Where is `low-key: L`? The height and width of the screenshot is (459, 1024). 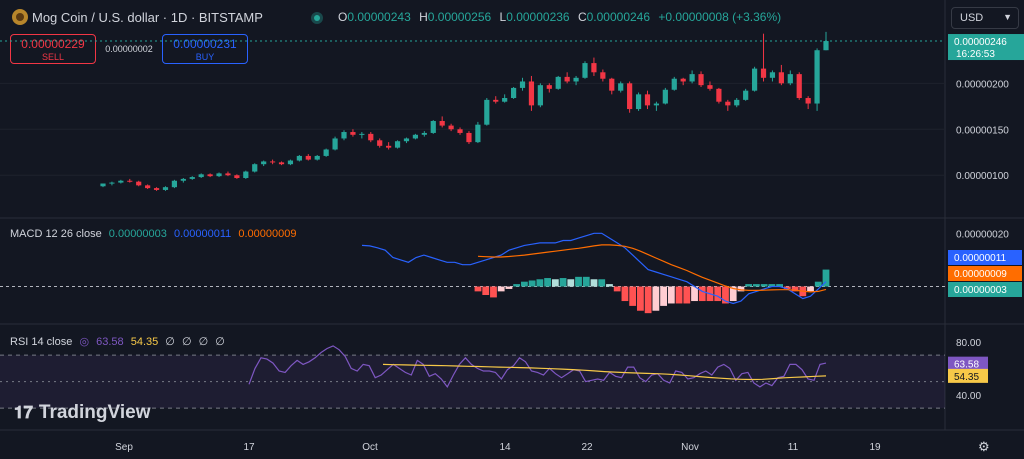 low-key: L is located at coordinates (503, 17).